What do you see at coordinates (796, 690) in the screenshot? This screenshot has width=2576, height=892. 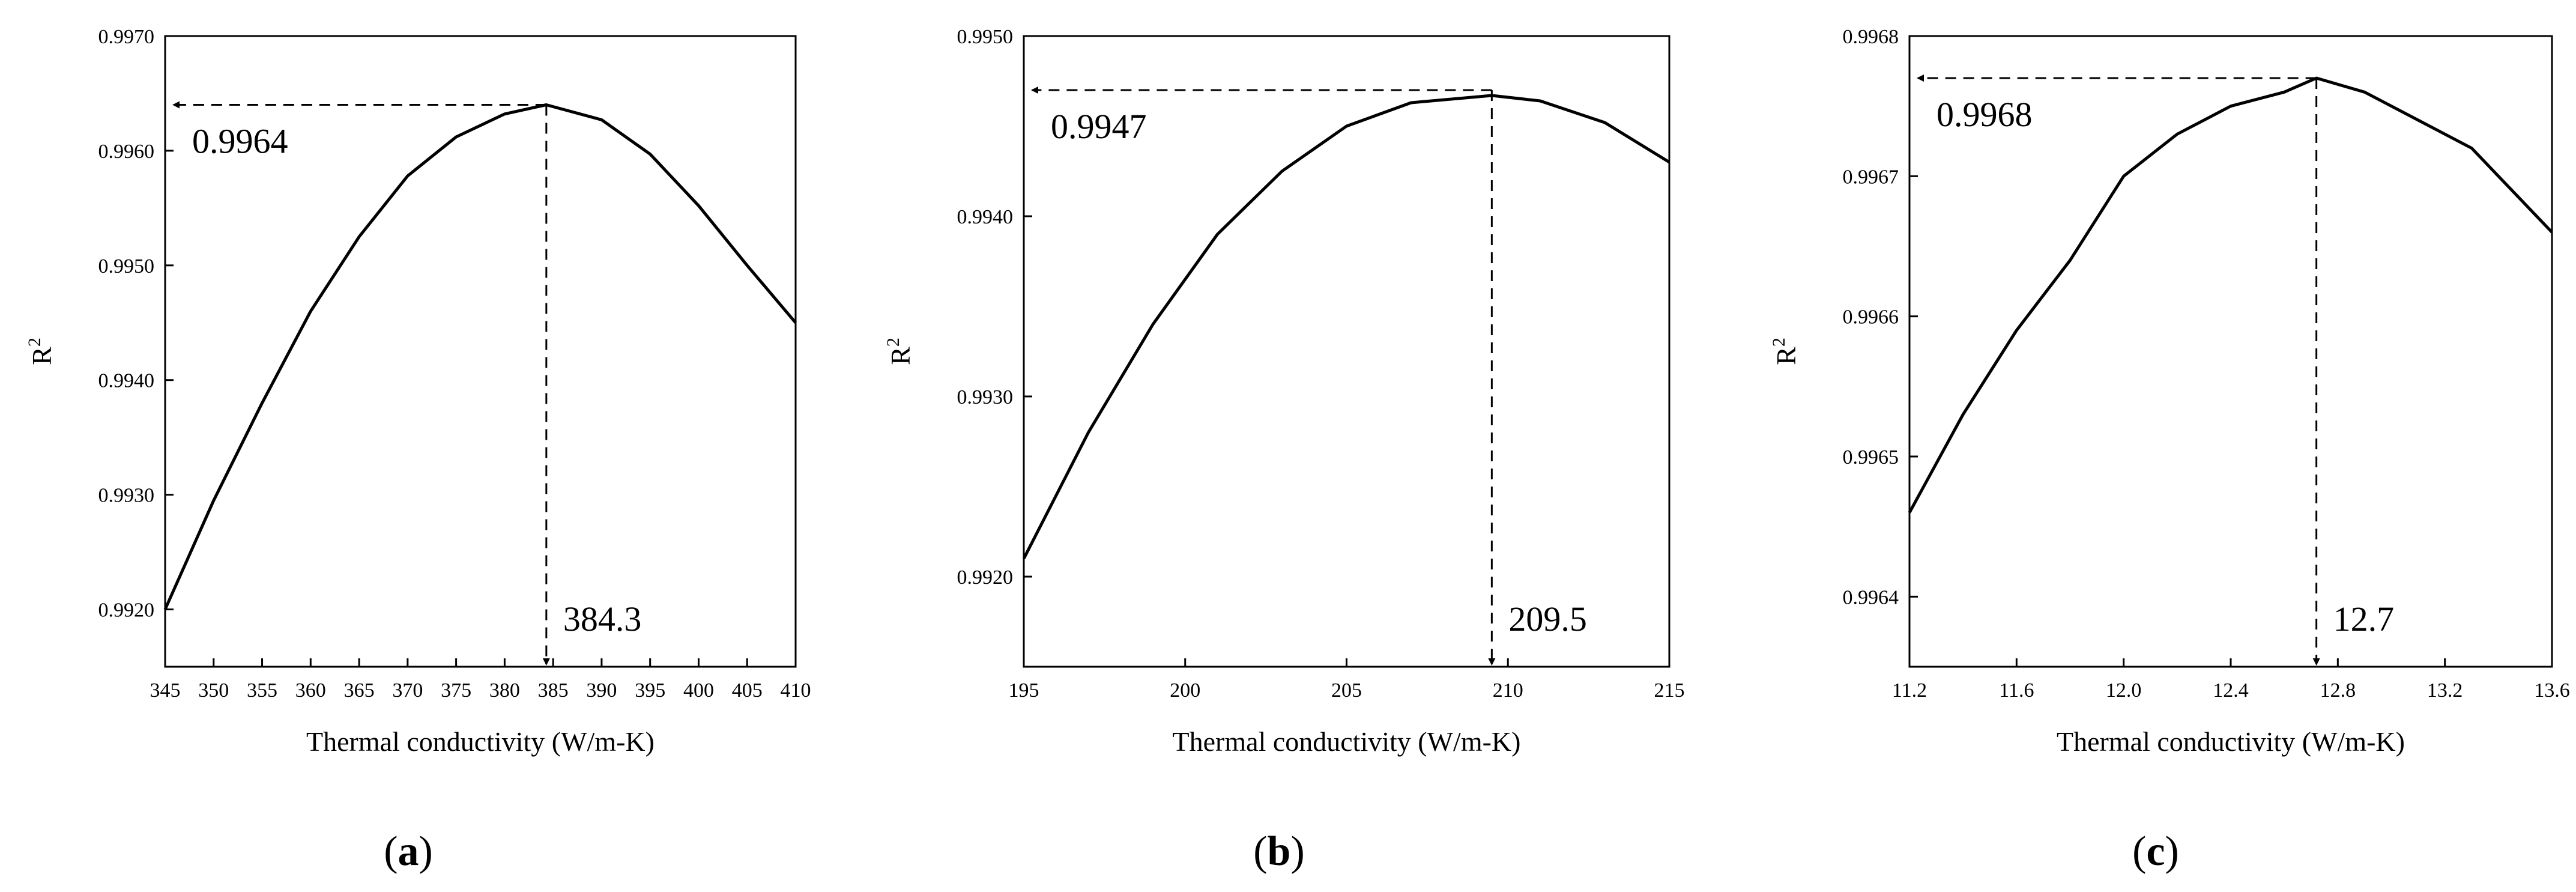 I see `x-tick-label: 410` at bounding box center [796, 690].